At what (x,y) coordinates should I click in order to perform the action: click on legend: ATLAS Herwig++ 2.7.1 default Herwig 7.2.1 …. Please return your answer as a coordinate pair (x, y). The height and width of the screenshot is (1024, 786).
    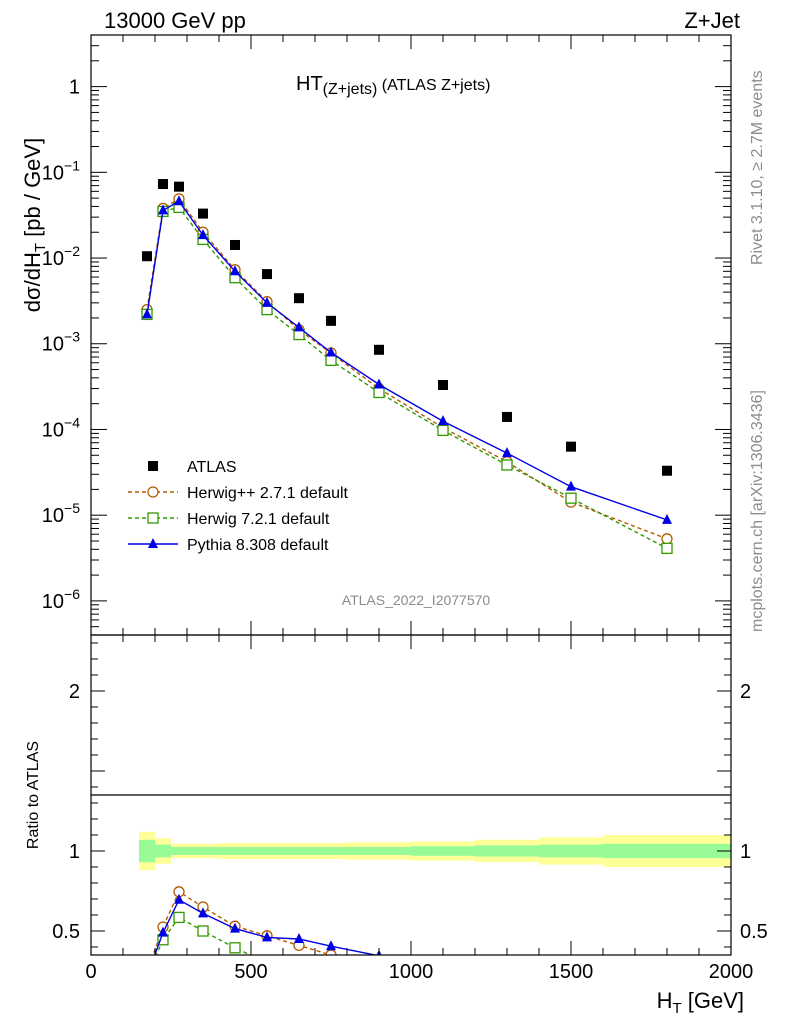
    Looking at the image, I should click on (238, 506).